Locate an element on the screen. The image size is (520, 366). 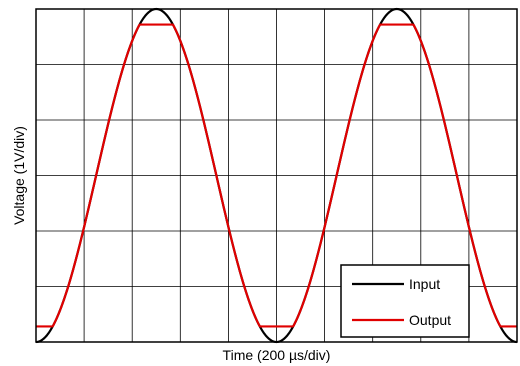
legend-label-output: Output is located at coordinates (430, 320).